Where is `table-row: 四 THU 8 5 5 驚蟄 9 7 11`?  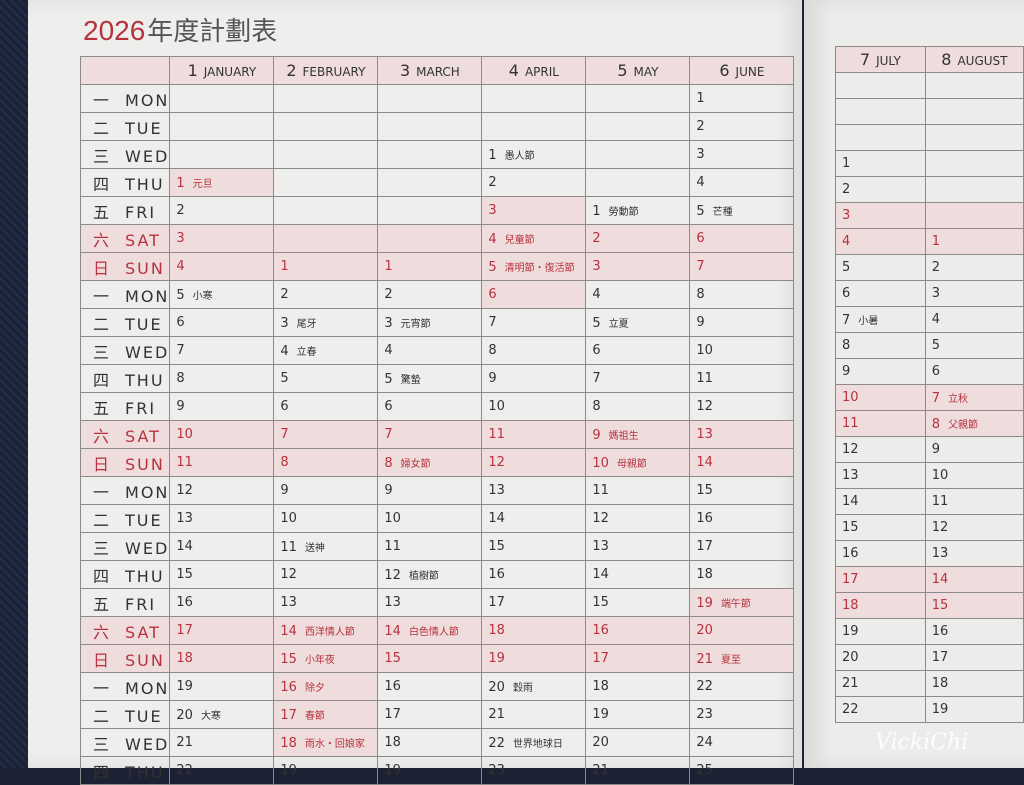 table-row: 四 THU 8 5 5 驚蟄 9 7 11 is located at coordinates (437, 378).